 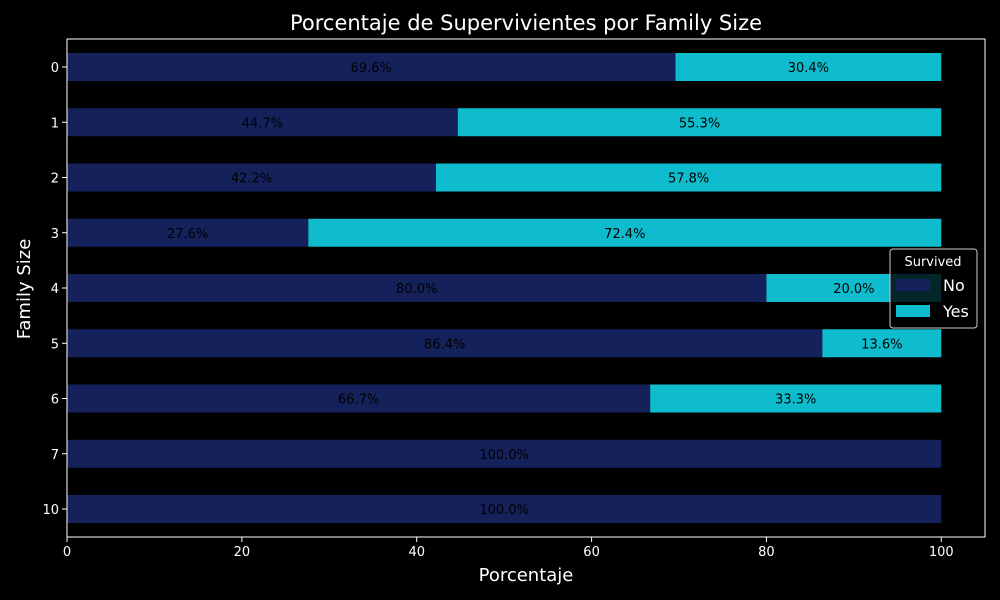 What do you see at coordinates (591, 552) in the screenshot?
I see `x-tick-label-60: 60` at bounding box center [591, 552].